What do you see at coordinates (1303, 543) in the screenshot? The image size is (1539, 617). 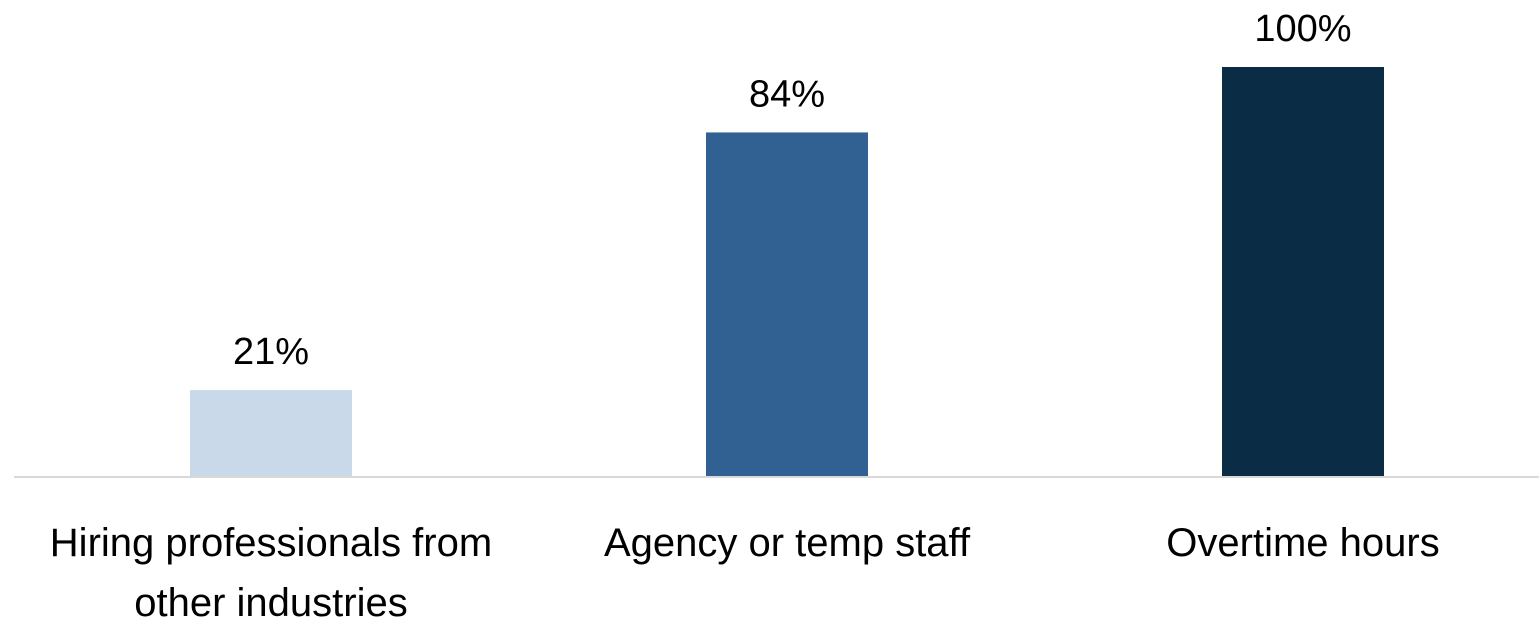 I see `x-tick-label: Overtime hours` at bounding box center [1303, 543].